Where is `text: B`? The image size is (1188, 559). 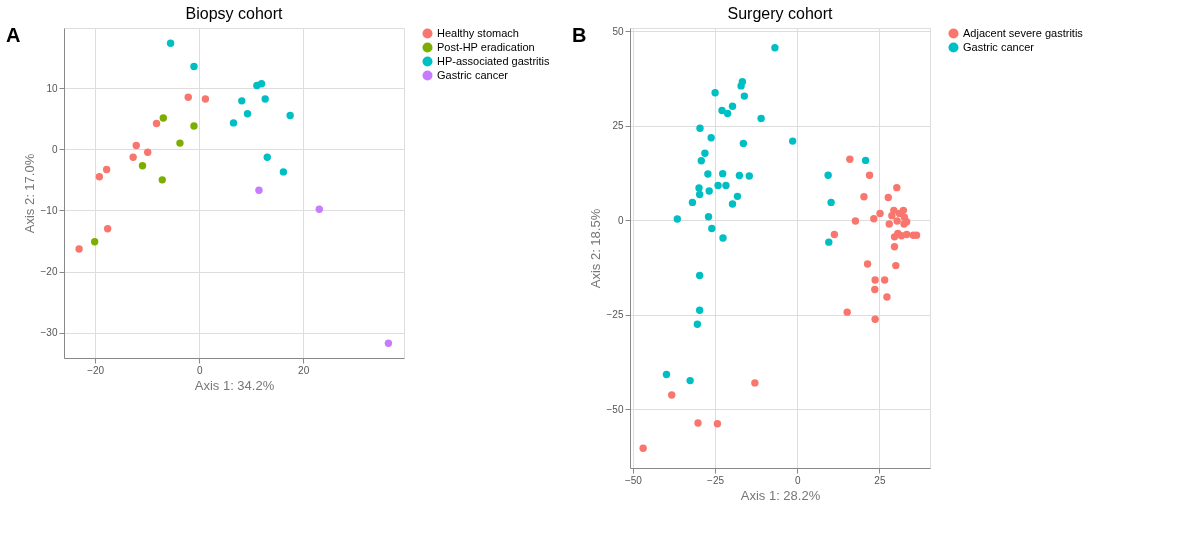 text: B is located at coordinates (579, 35).